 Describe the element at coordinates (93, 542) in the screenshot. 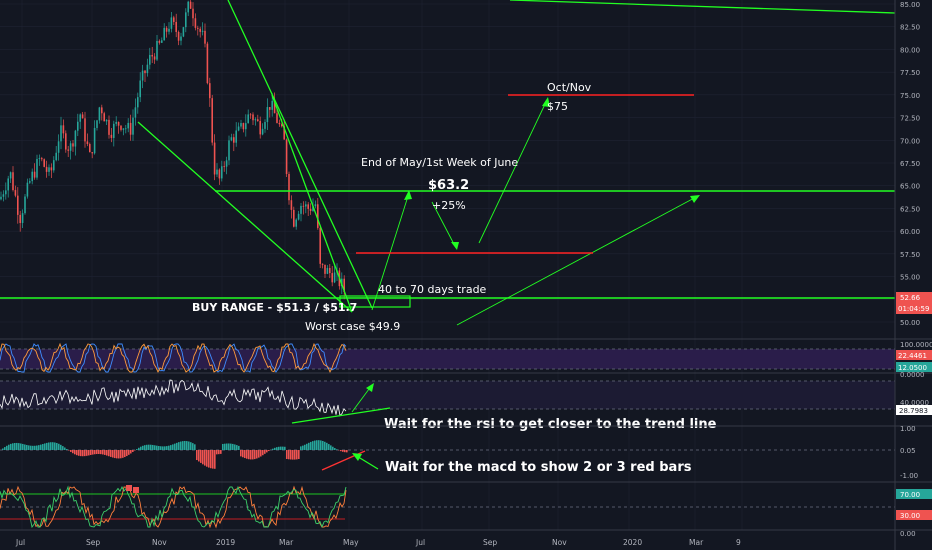

I see `time-tick-label: Sep` at that location.